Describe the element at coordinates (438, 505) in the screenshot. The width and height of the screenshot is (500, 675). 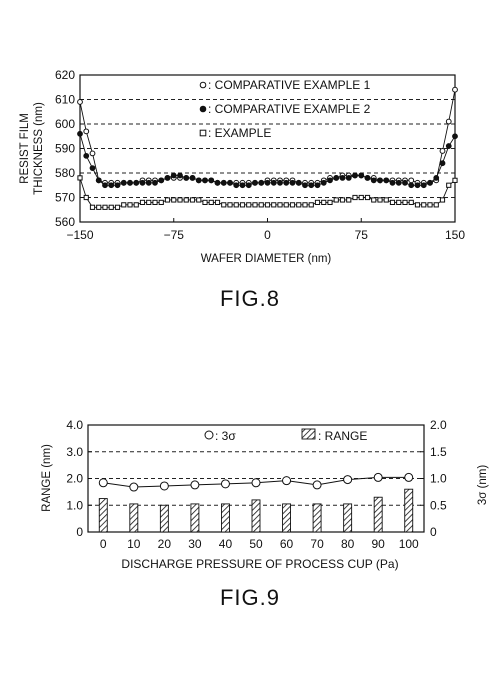
I see `y2-tick-label: 0.5` at that location.